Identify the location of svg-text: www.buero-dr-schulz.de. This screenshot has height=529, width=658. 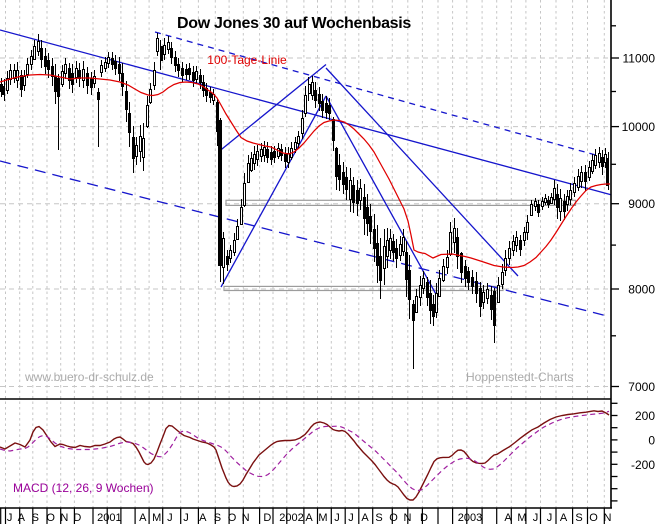
(89, 377).